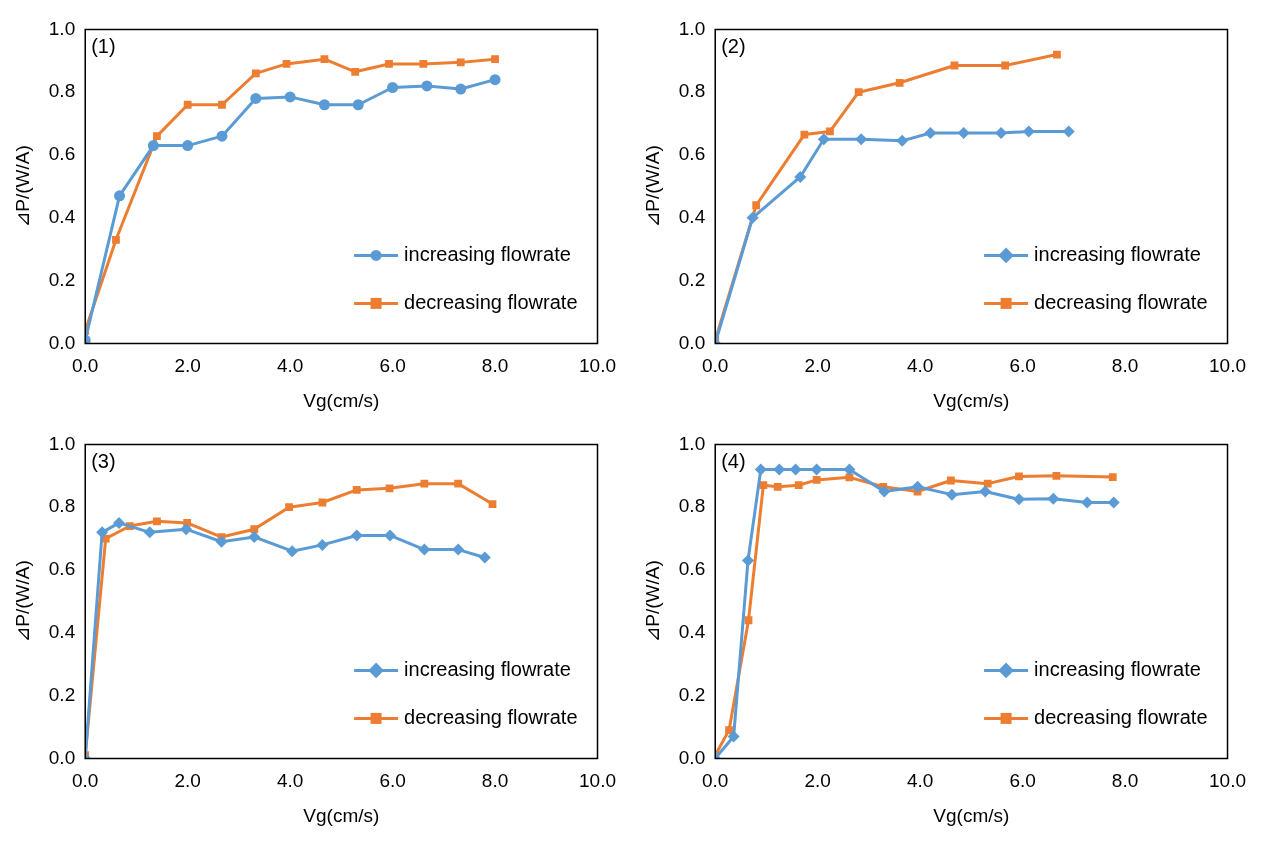 The width and height of the screenshot is (1271, 842). Describe the element at coordinates (103, 460) in the screenshot. I see `annotation: (3)` at that location.